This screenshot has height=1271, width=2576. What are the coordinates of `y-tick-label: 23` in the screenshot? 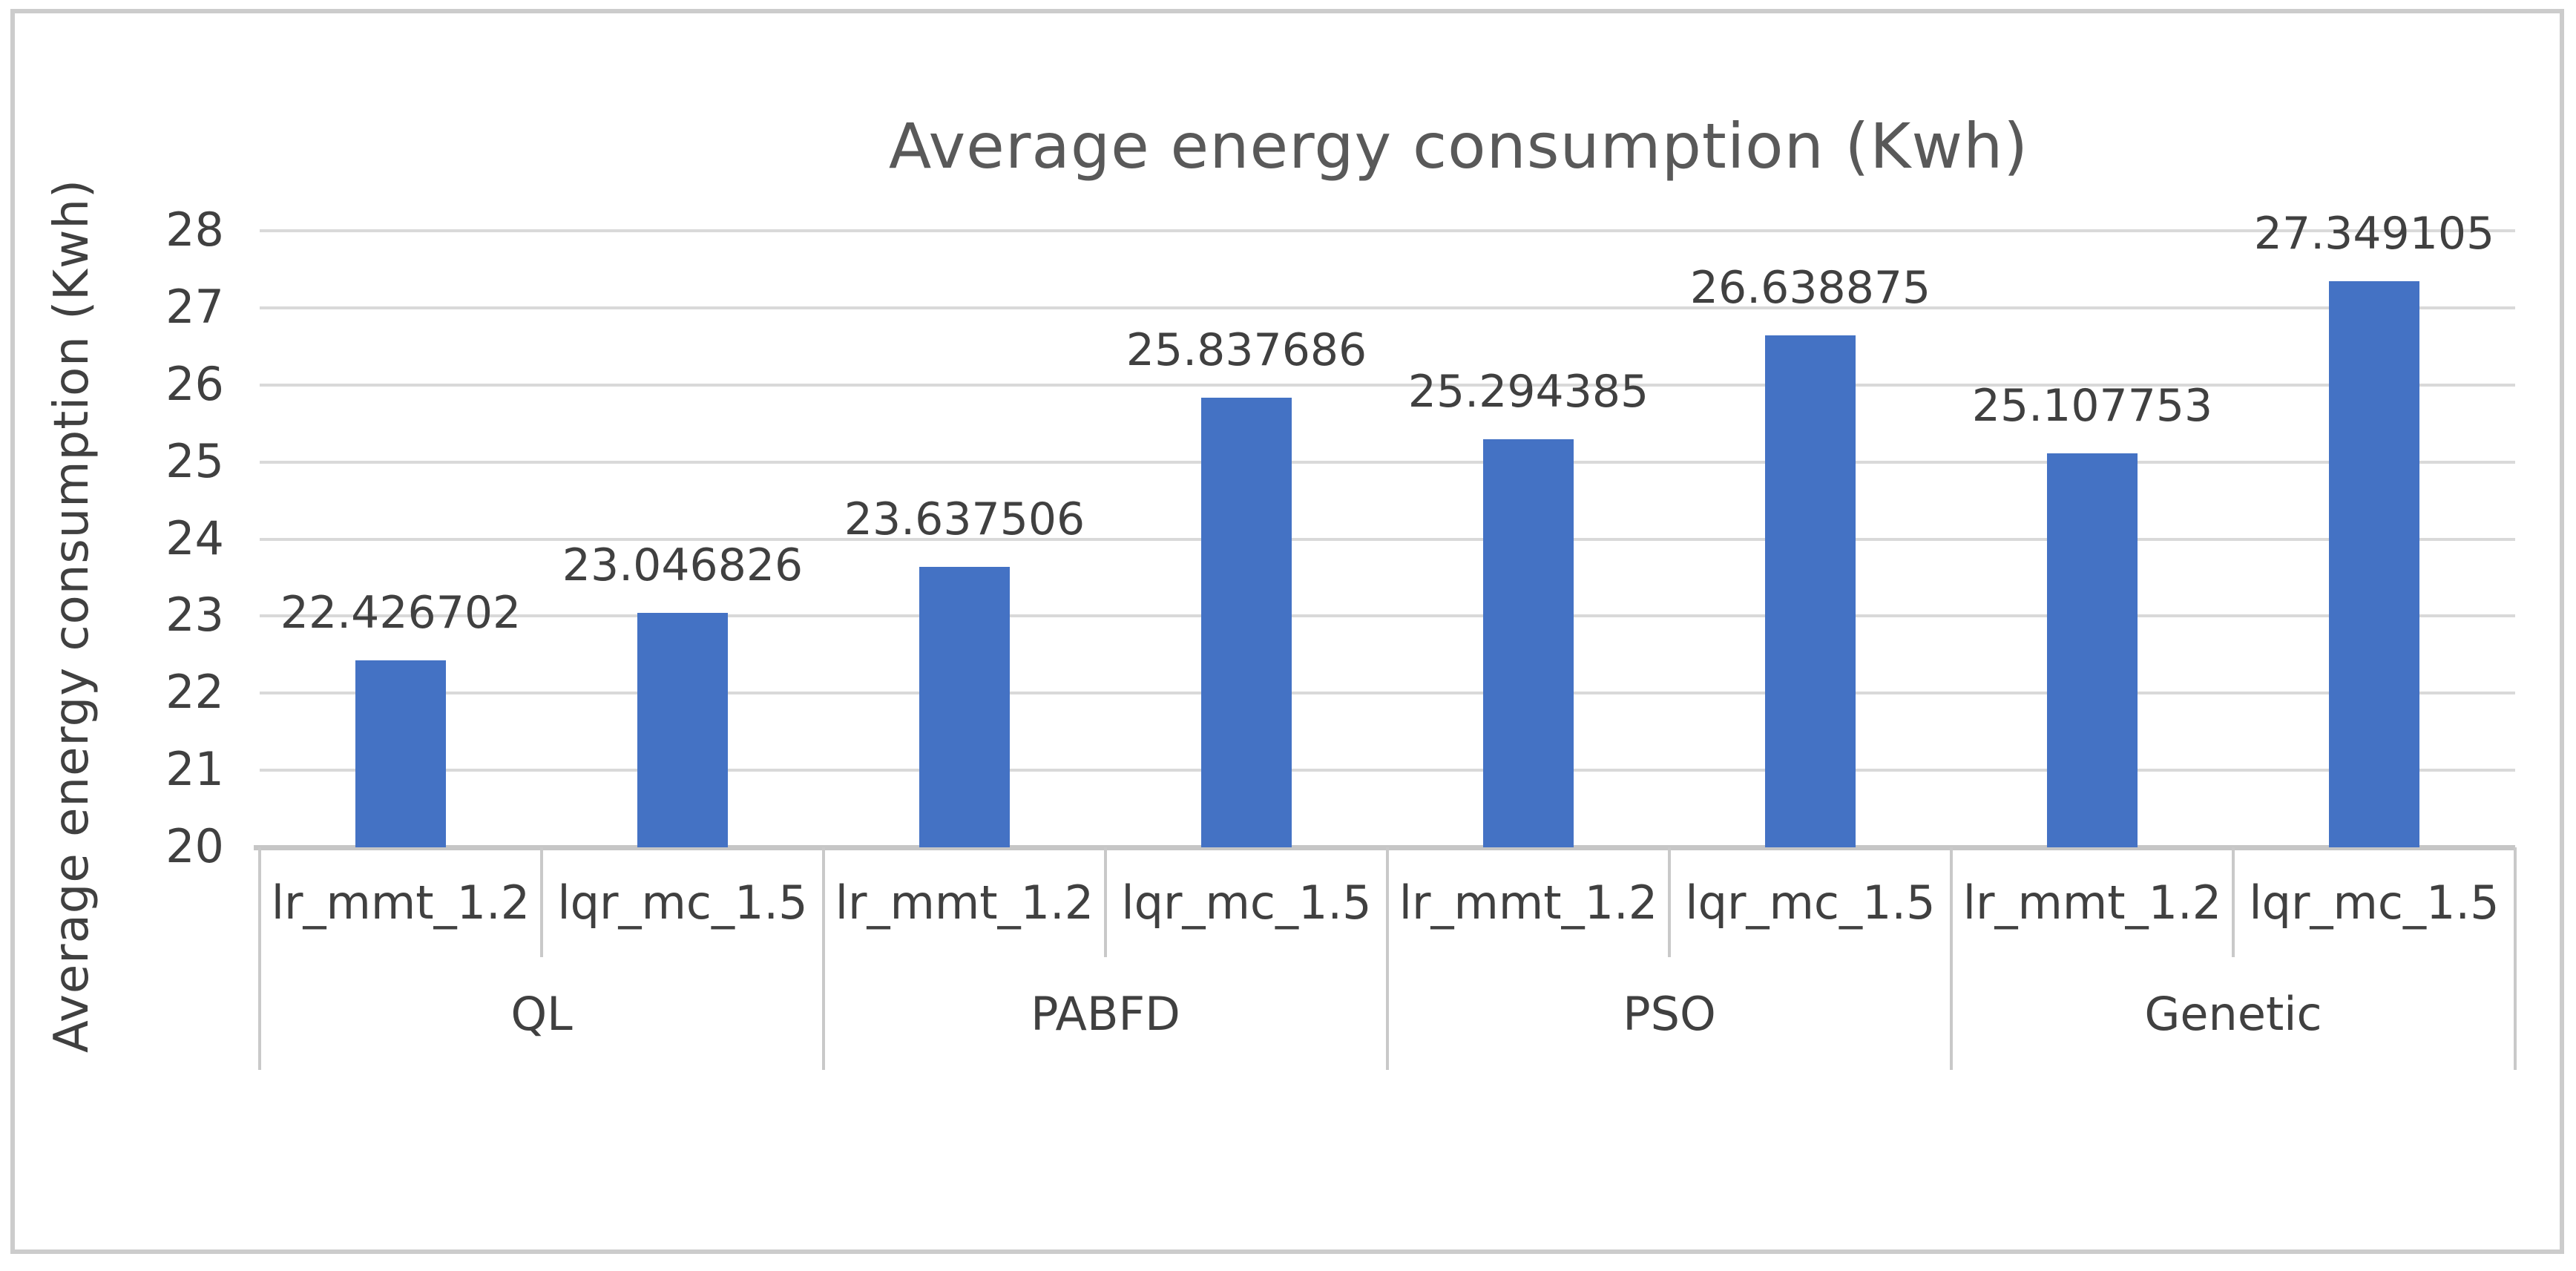 It's located at (195, 615).